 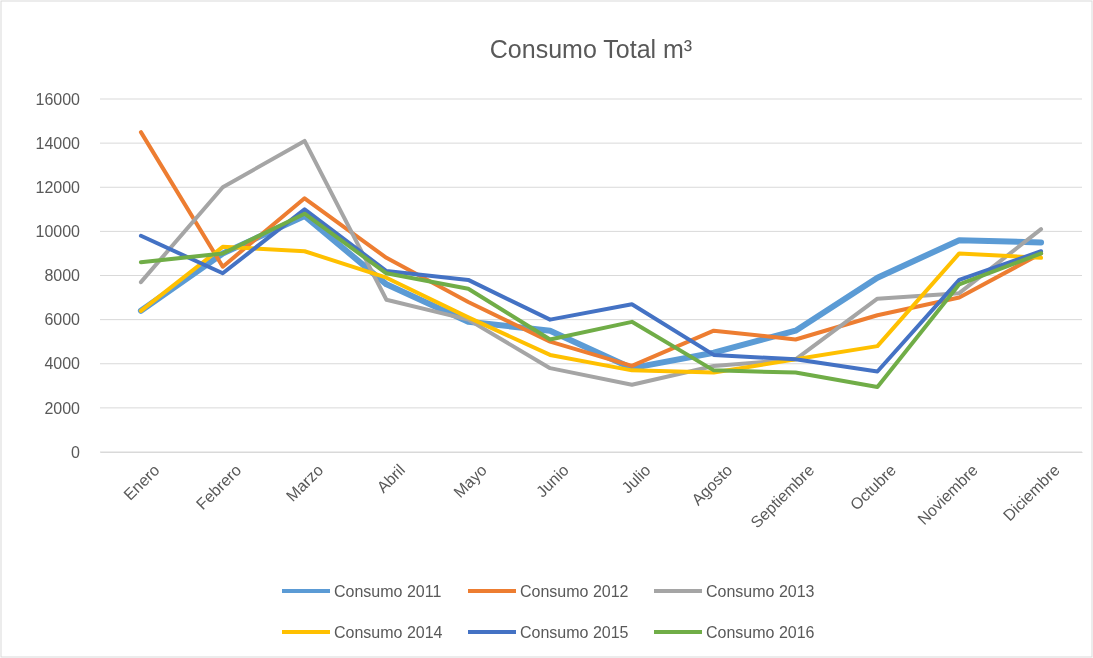 What do you see at coordinates (62, 408) in the screenshot?
I see `y-tick-label: 2000` at bounding box center [62, 408].